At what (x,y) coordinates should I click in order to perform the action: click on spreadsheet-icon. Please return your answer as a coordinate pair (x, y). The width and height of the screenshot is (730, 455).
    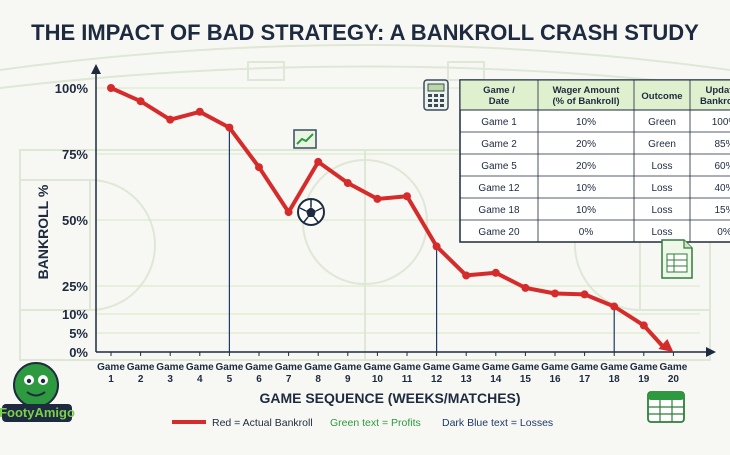
    Looking at the image, I should click on (677, 259).